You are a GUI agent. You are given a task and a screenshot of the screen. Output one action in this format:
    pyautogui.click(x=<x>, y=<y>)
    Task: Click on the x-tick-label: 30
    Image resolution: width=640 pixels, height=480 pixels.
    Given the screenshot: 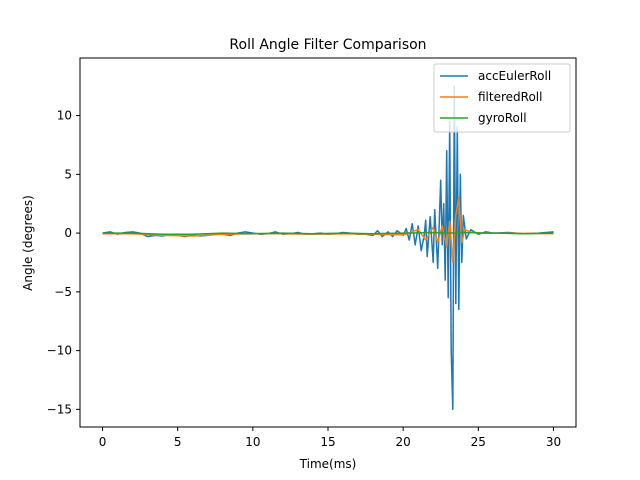 What is the action you would take?
    pyautogui.click(x=553, y=442)
    